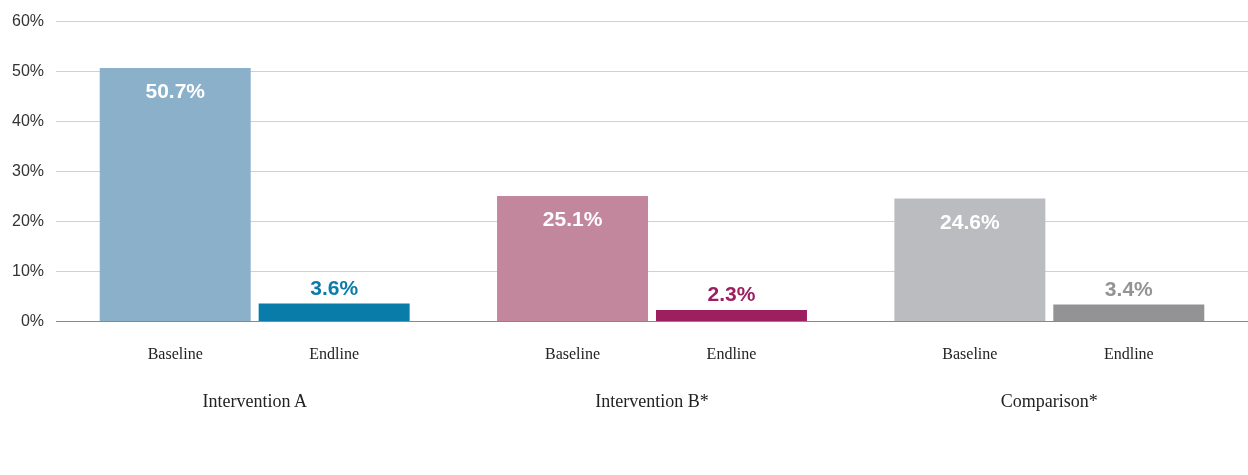  I want to click on y-tick-label: 40%, so click(28, 120).